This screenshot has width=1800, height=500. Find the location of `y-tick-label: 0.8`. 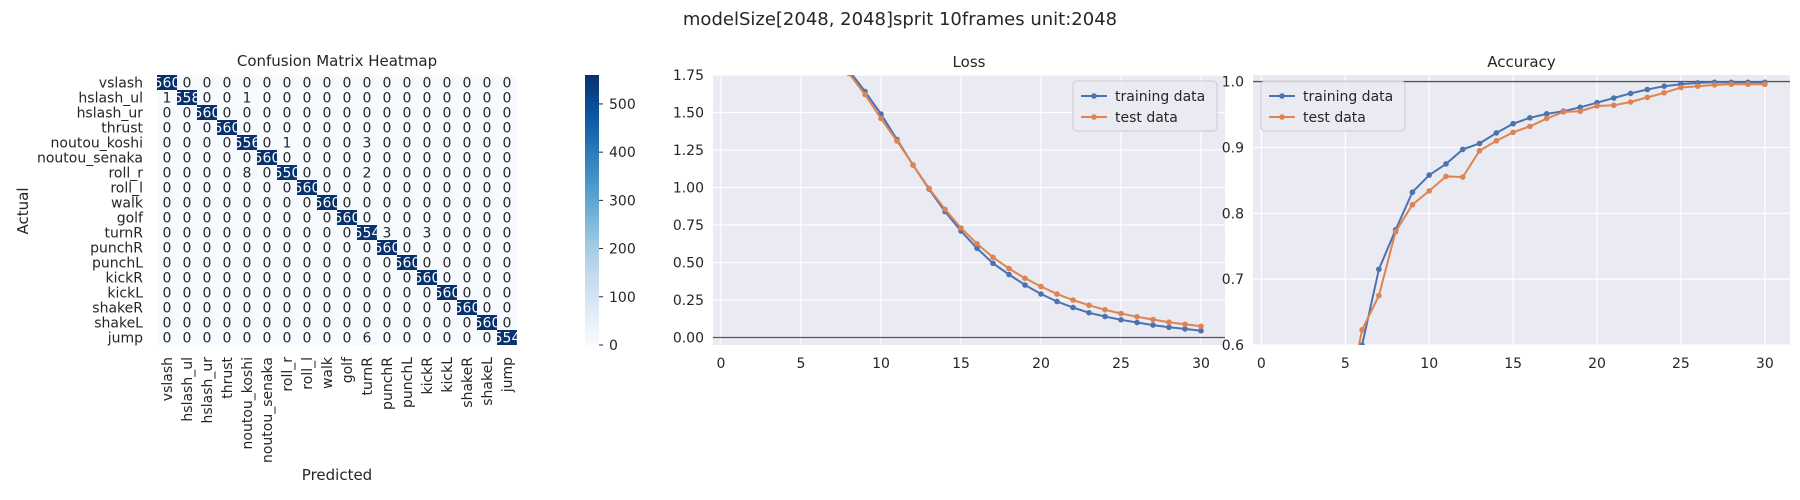

y-tick-label: 0.8 is located at coordinates (1233, 214).